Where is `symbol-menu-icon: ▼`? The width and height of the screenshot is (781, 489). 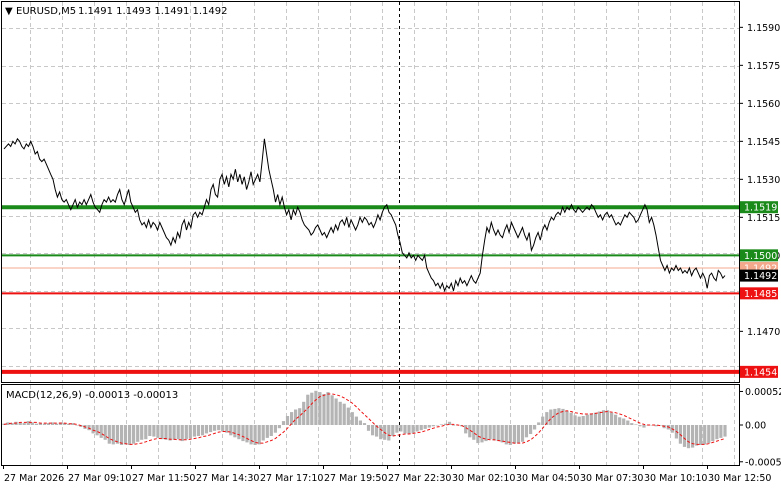
symbol-menu-icon: ▼ is located at coordinates (9, 11).